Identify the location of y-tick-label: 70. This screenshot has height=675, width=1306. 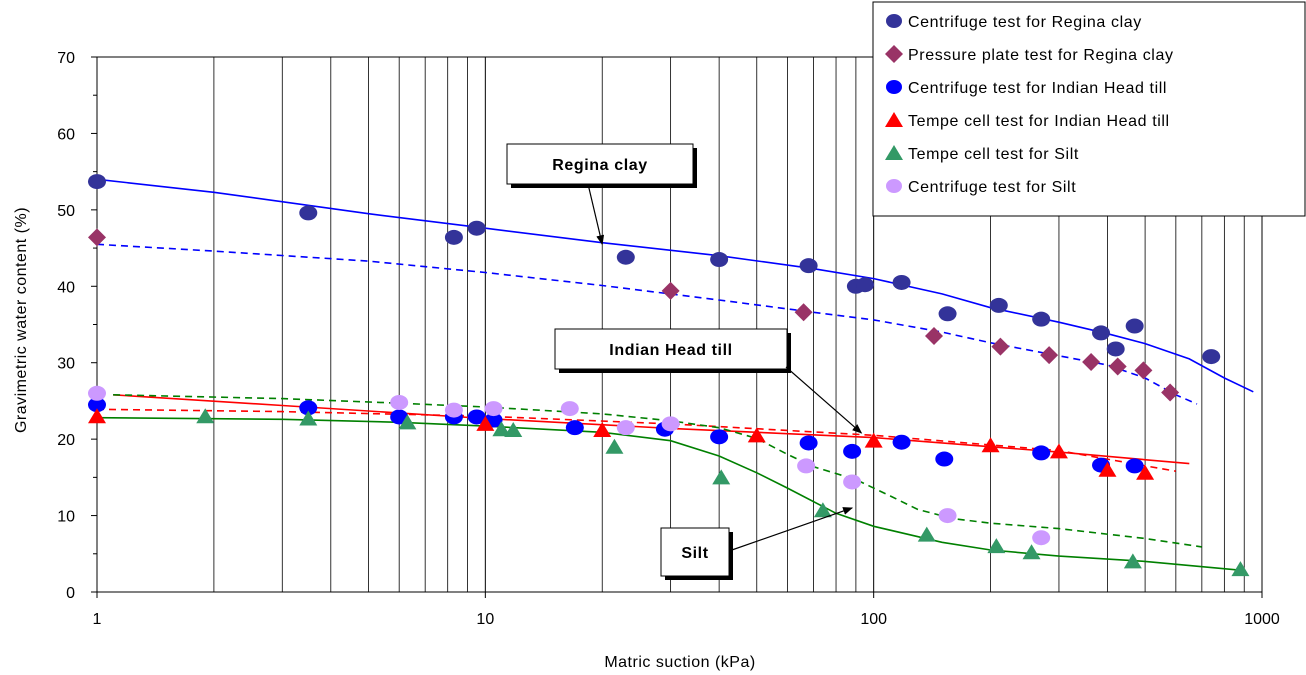
(66, 58).